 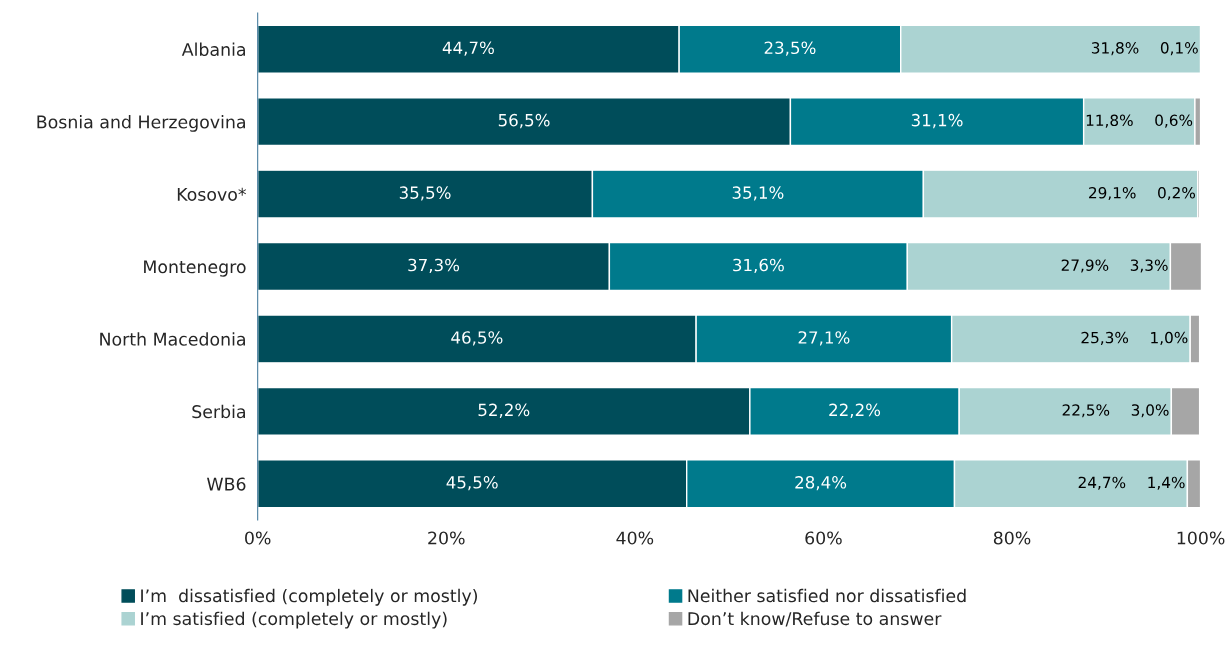 I want to click on y-tick-label: Bosnia and Herzegovina, so click(x=141, y=123).